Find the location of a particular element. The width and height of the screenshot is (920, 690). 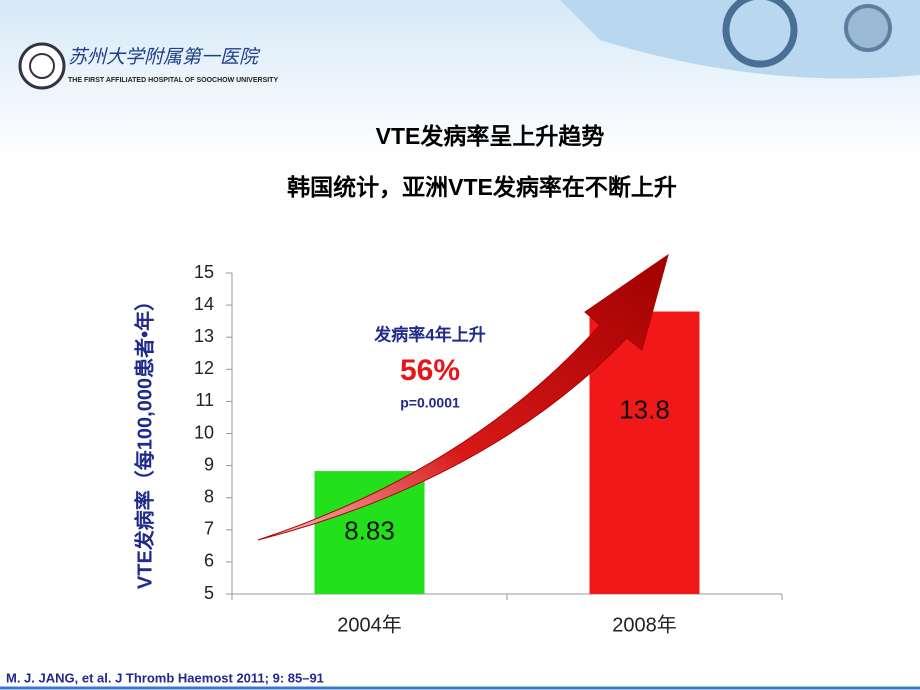

value-label: 13.8 is located at coordinates (644, 409).